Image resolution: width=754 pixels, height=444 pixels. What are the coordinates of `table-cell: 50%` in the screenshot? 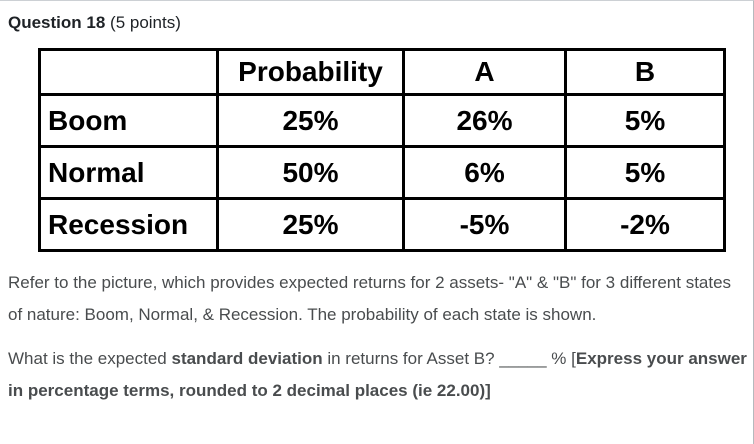 It's located at (310, 172).